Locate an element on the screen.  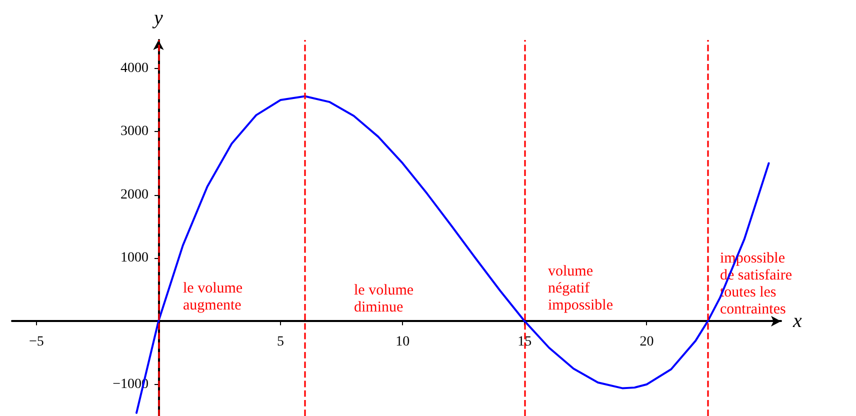
y-tick-label: 1000 is located at coordinates (134, 258).